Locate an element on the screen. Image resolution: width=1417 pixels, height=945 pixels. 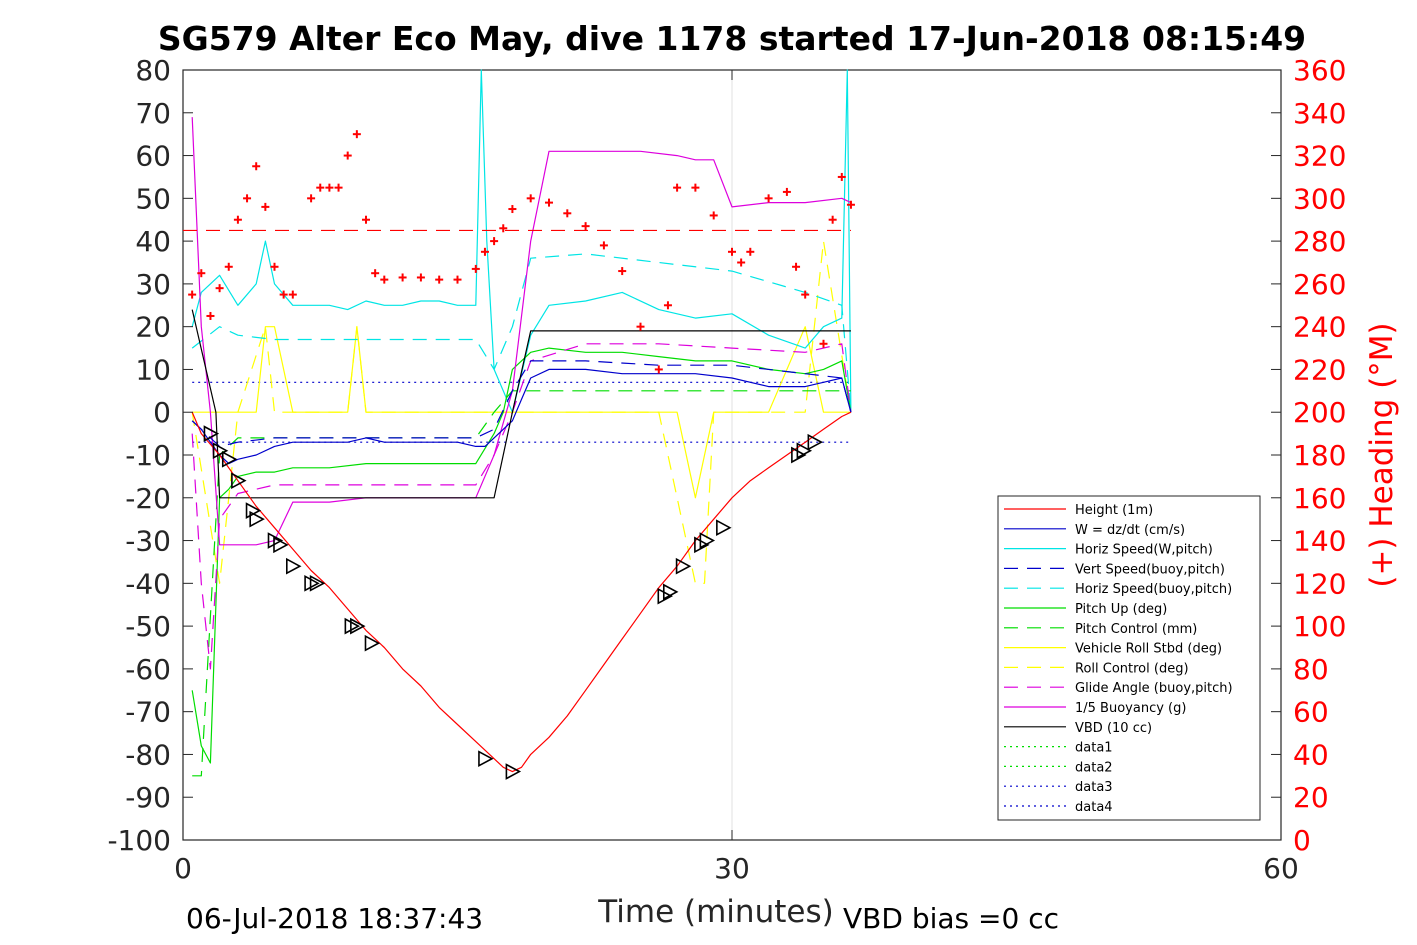
legend-item: Glide Angle (buoy,pitch) is located at coordinates (1118, 688).